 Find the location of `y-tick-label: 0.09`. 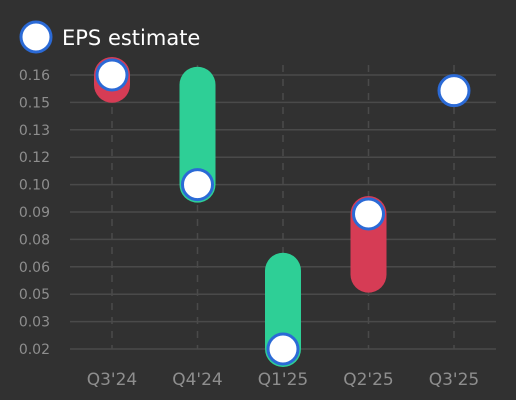

y-tick-label: 0.09 is located at coordinates (34, 213).